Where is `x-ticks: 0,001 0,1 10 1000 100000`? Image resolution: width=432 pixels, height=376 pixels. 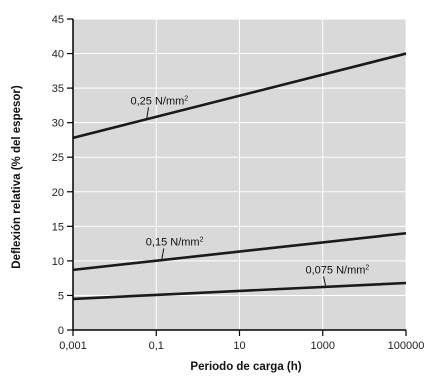
x-ticks: 0,001 0,1 10 1000 100000 is located at coordinates (241, 341).